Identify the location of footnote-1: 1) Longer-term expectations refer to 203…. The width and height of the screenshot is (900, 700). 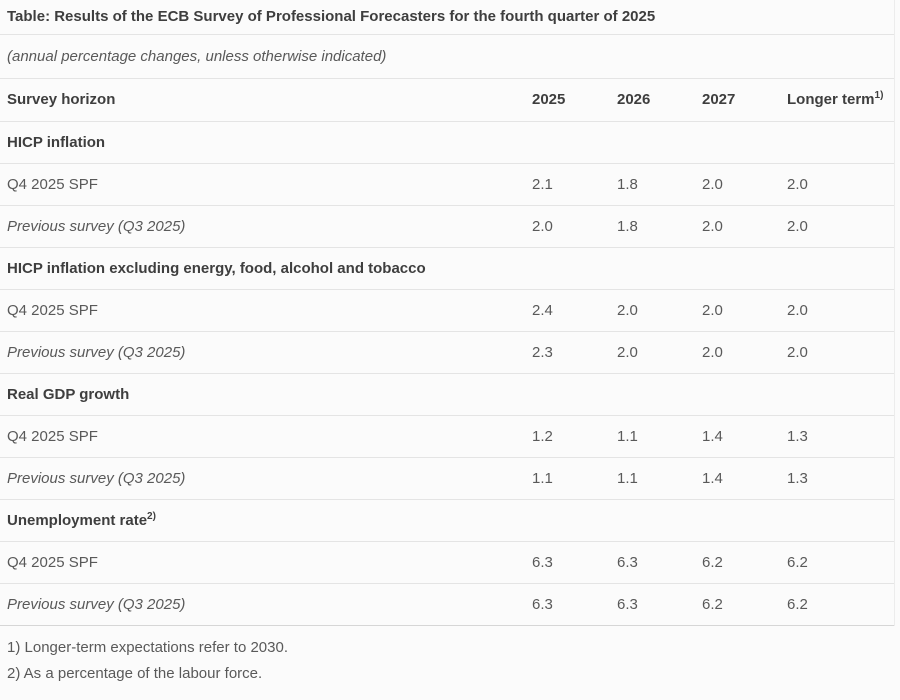
(147, 647).